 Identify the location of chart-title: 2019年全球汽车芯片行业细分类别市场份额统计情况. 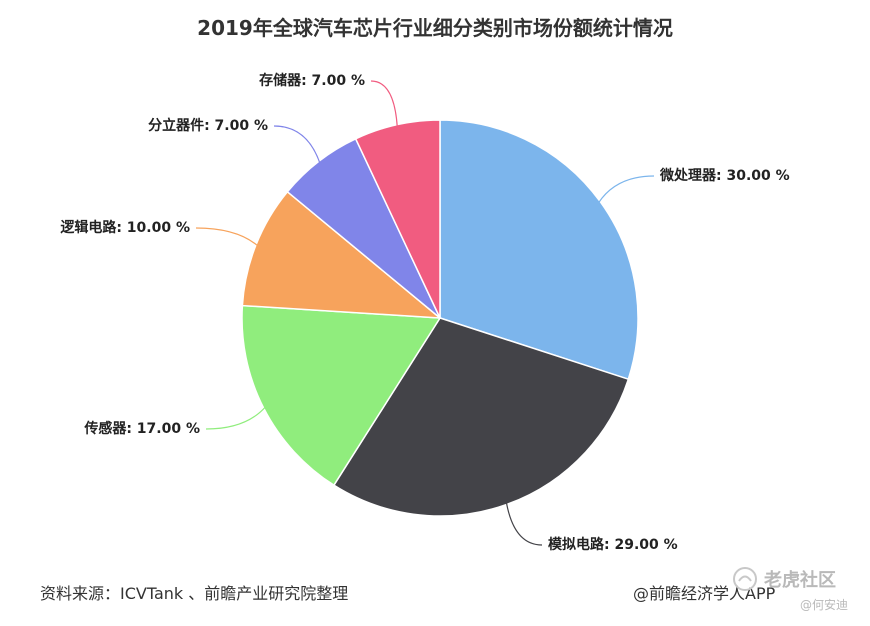
(435, 28).